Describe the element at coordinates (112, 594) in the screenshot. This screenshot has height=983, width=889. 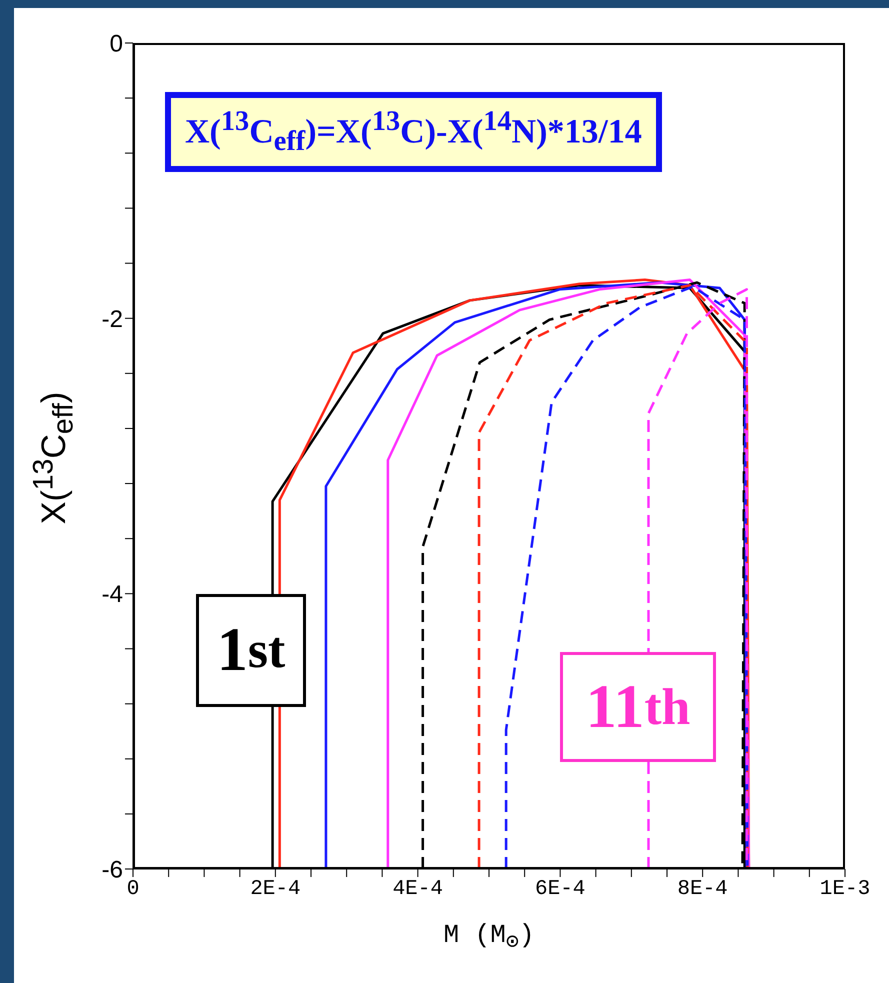
I see `y-tick-label: -4` at that location.